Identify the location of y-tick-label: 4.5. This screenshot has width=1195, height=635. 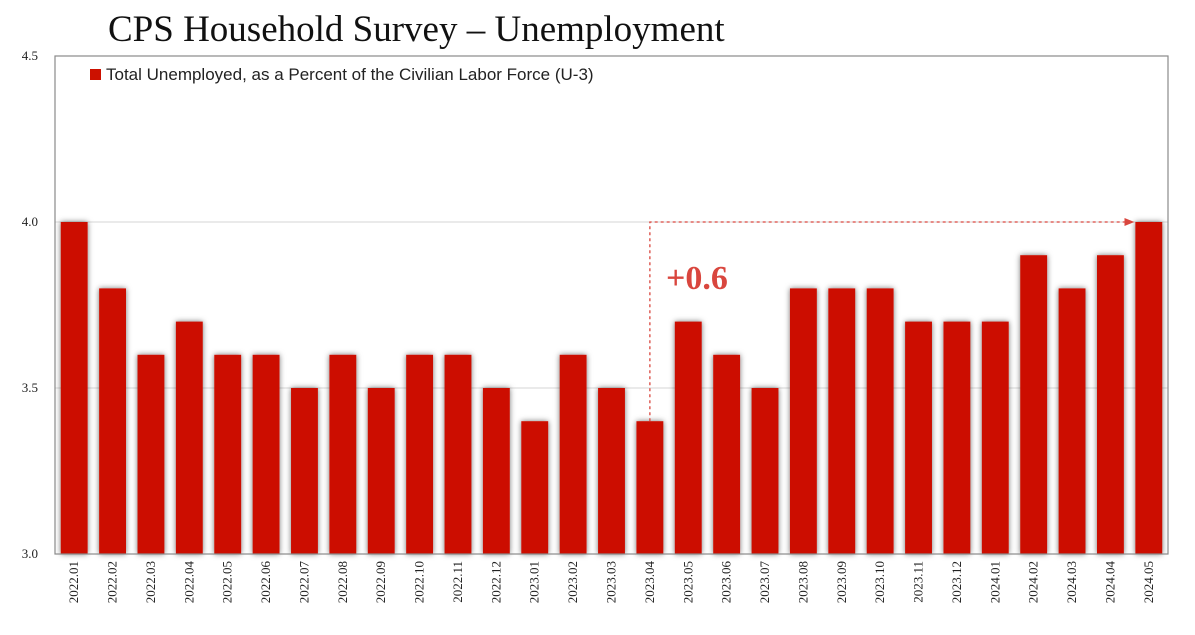
(30, 55).